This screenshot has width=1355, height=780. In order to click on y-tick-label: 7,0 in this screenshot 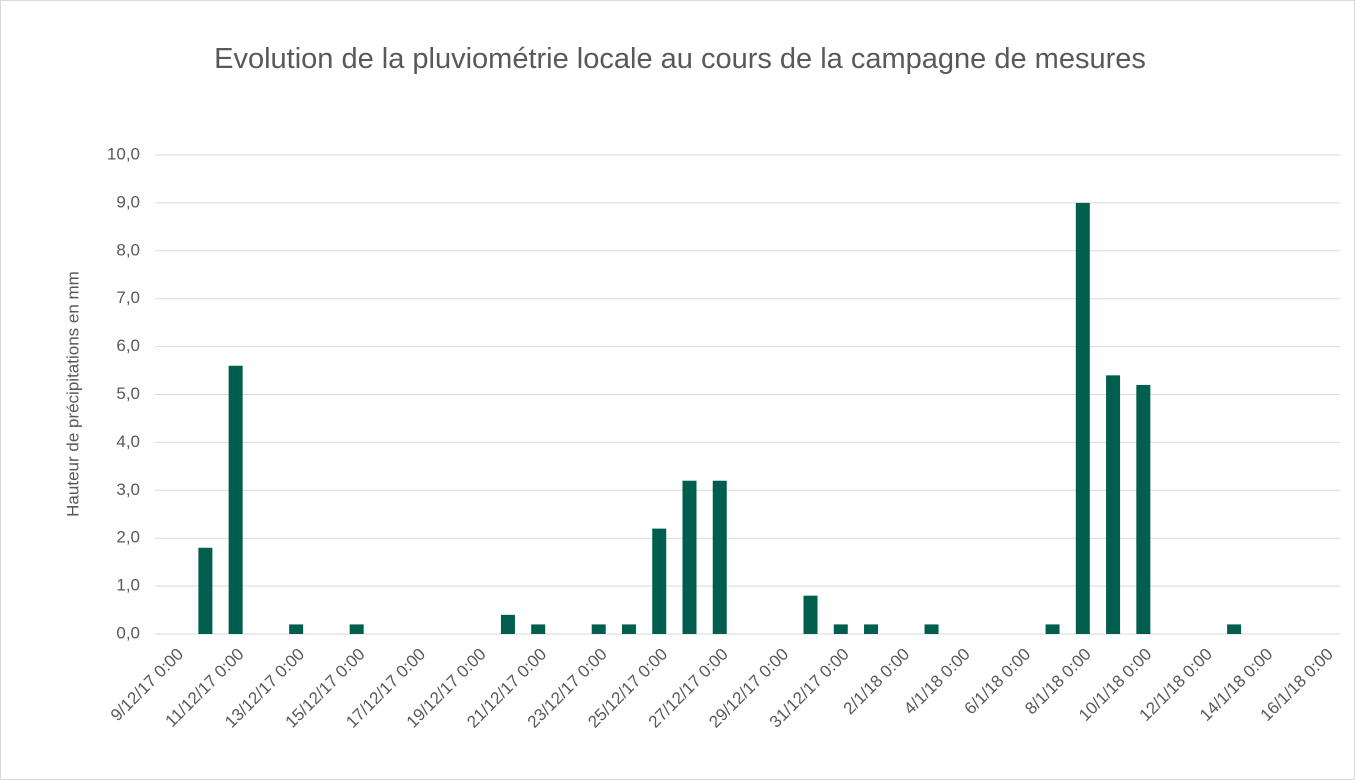, I will do `click(128, 297)`.